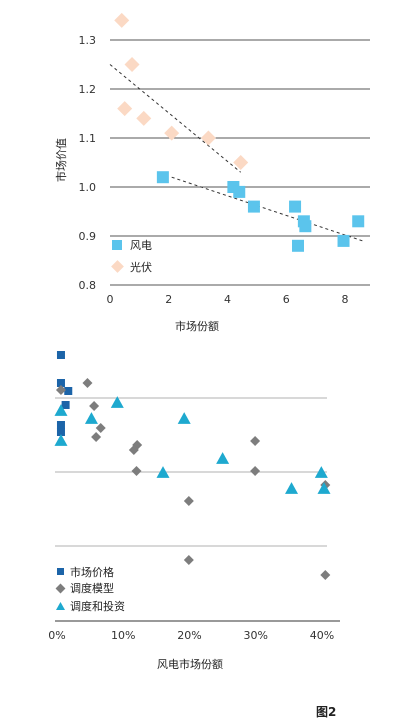 The height and width of the screenshot is (728, 403). What do you see at coordinates (168, 299) in the screenshot?
I see `chart-1-x-tick-label: 2` at bounding box center [168, 299].